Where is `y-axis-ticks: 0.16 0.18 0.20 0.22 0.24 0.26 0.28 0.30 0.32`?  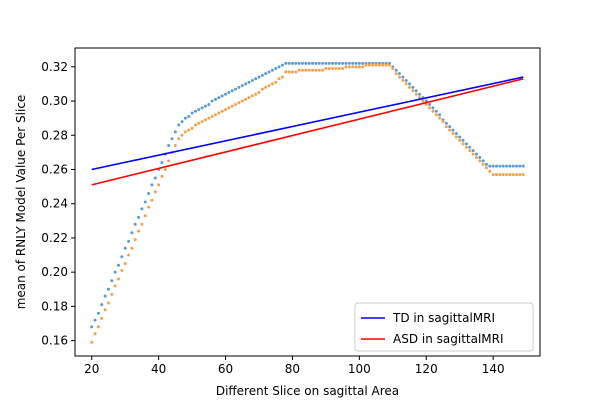 y-axis-ticks: 0.16 0.18 0.20 0.22 0.24 0.26 0.28 0.30 0.32 is located at coordinates (58, 204).